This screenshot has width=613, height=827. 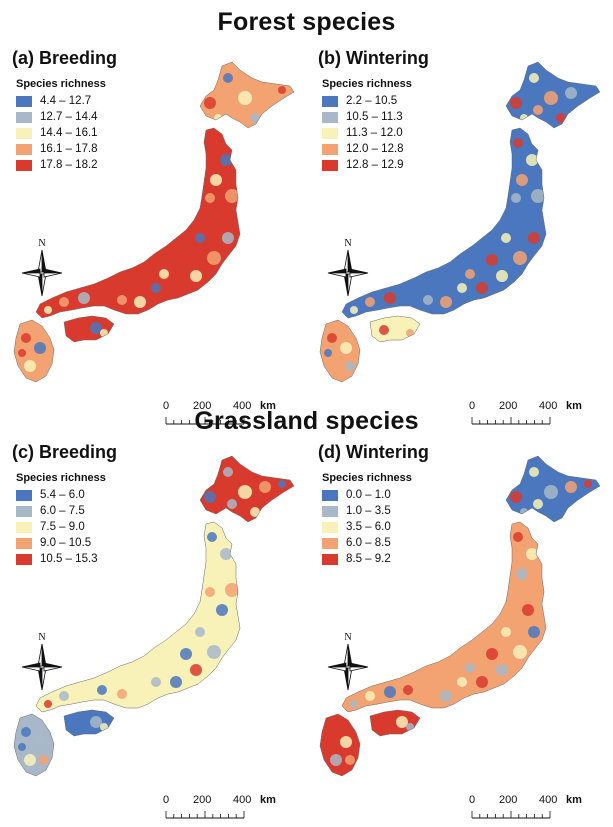 I want to click on legend-label: 3.5 – 6.0, so click(x=368, y=527).